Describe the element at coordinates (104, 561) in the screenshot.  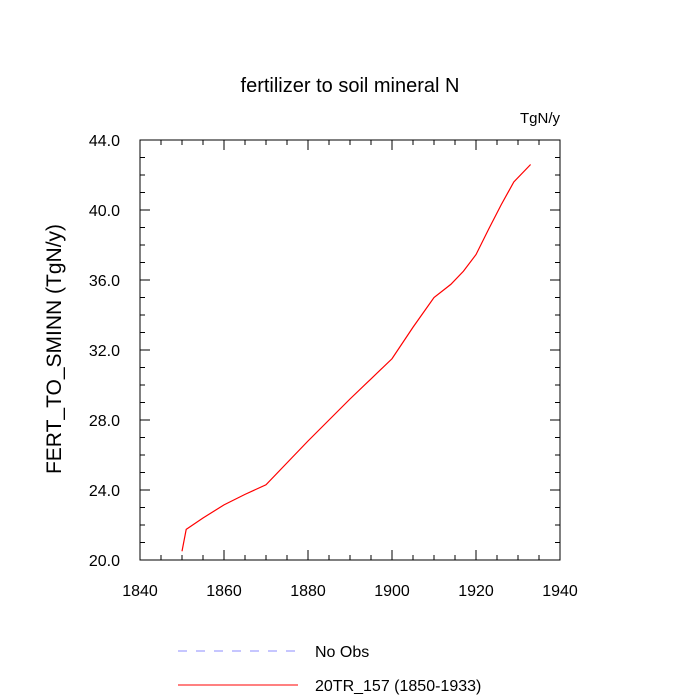
I see `y-tick-label: 20.0` at that location.